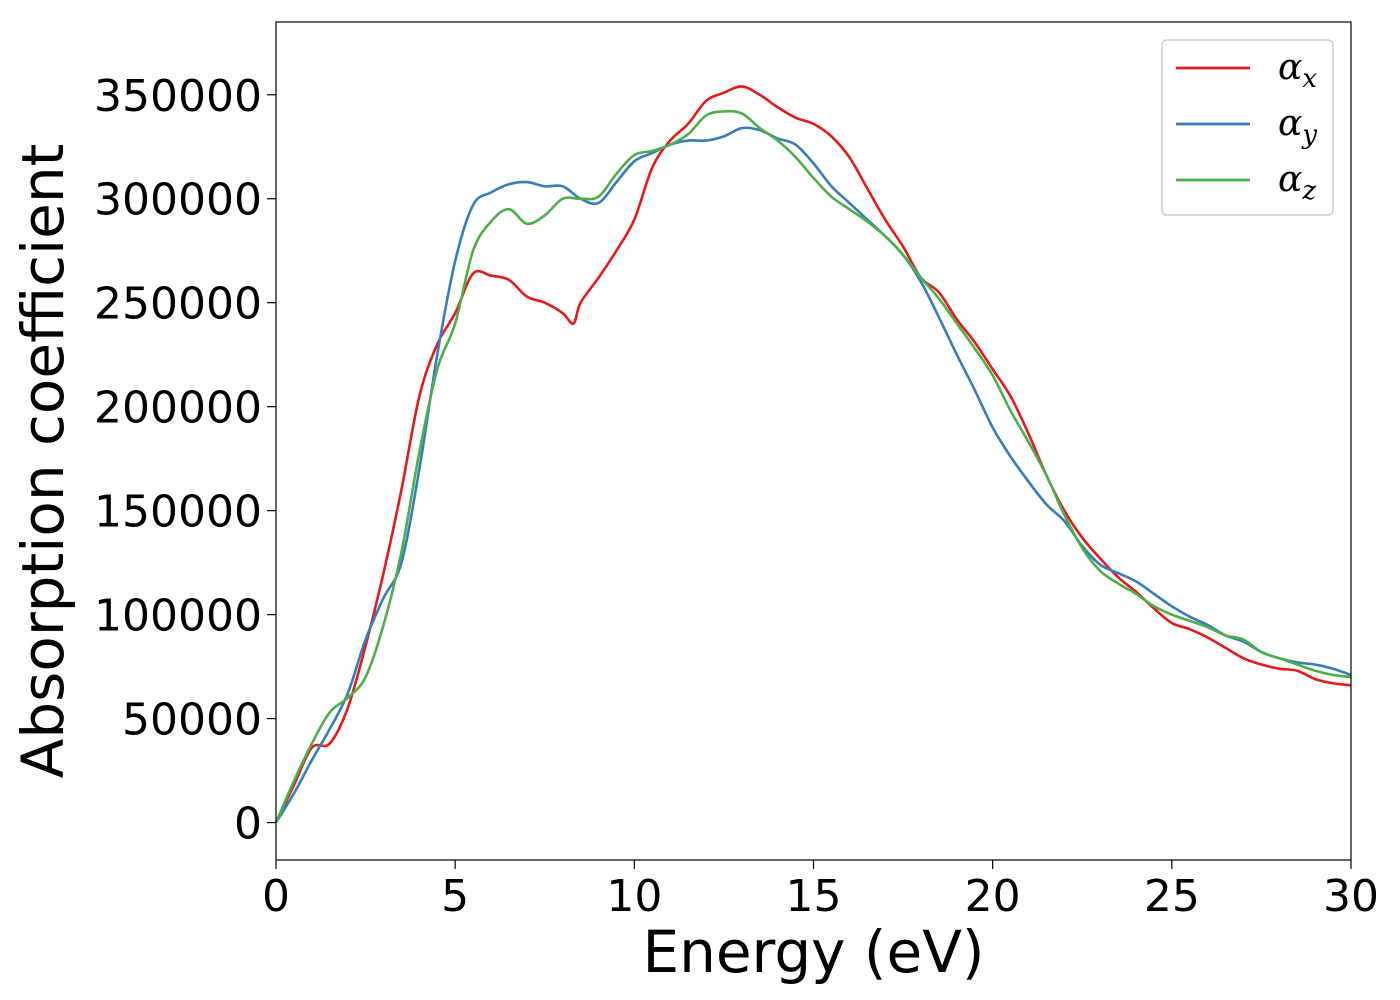 Image resolution: width=1400 pixels, height=1000 pixels. I want to click on x-axis-ticks: 0 5 10 15 20 25 30, so click(820, 891).